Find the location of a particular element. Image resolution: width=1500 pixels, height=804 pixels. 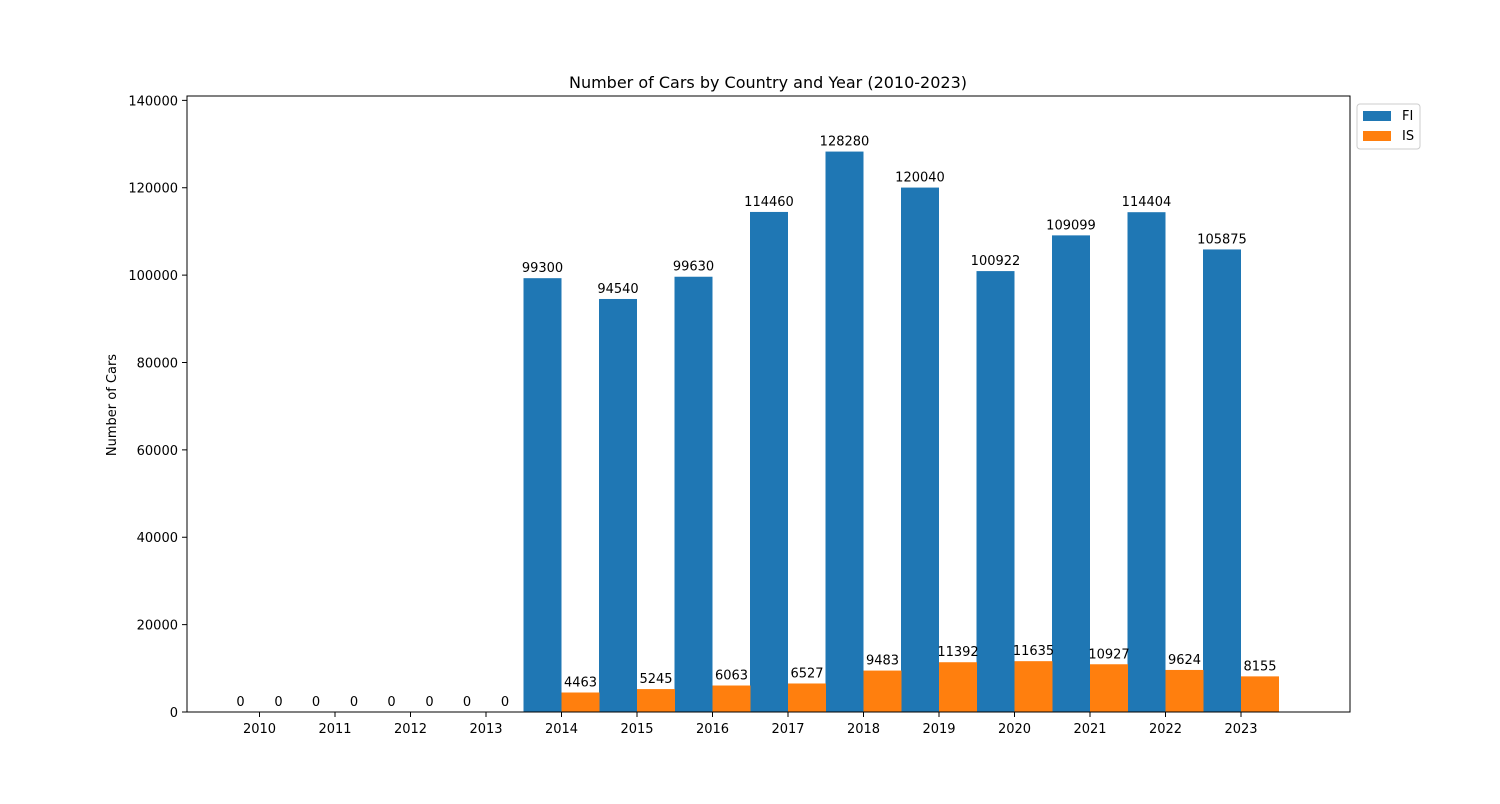

x-tick-label: 2021 is located at coordinates (1089, 729).